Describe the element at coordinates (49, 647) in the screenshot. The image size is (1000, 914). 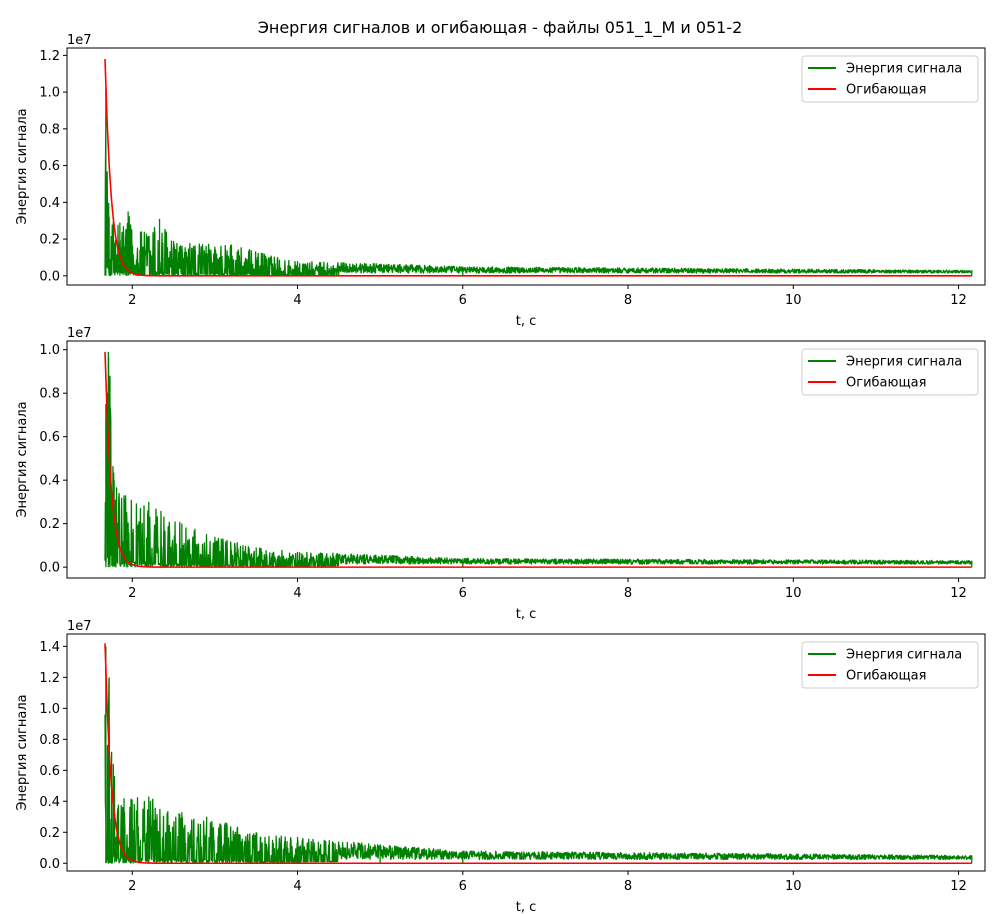
I see `y-tick-label: 1.4` at that location.